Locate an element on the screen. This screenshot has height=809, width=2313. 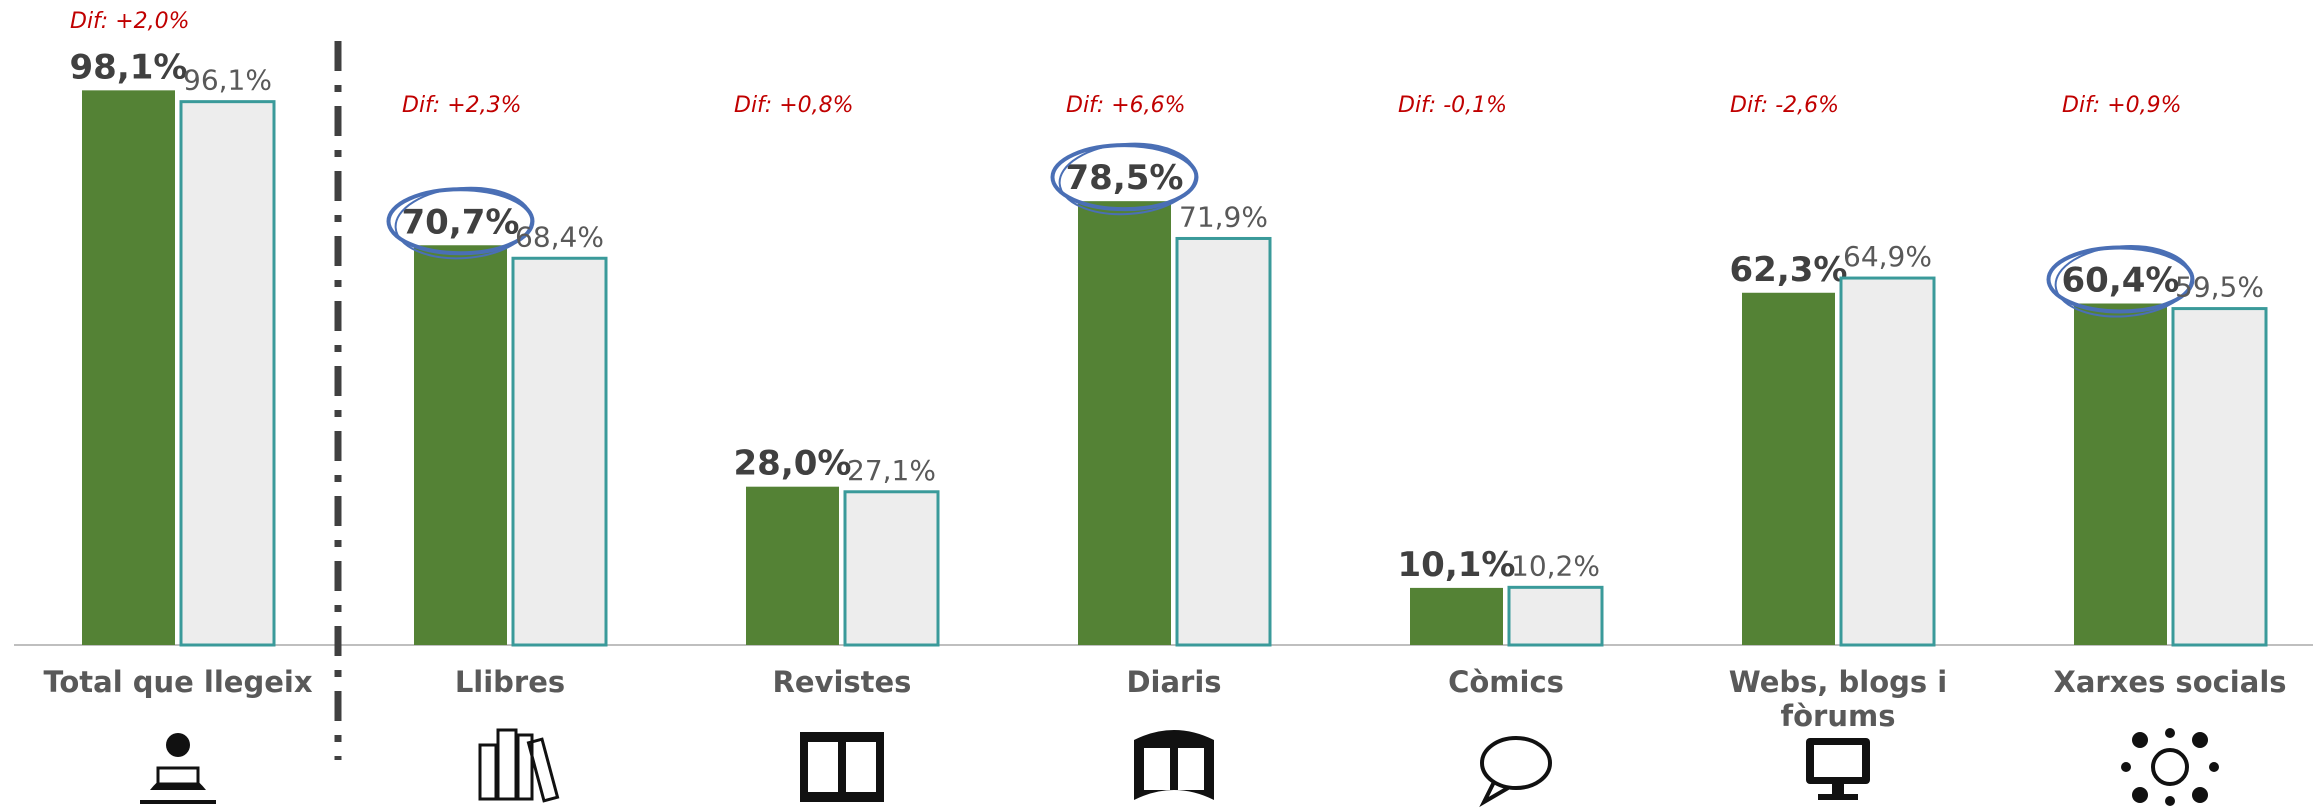
category-label-box: Xarxes socials is located at coordinates (2170, 682).